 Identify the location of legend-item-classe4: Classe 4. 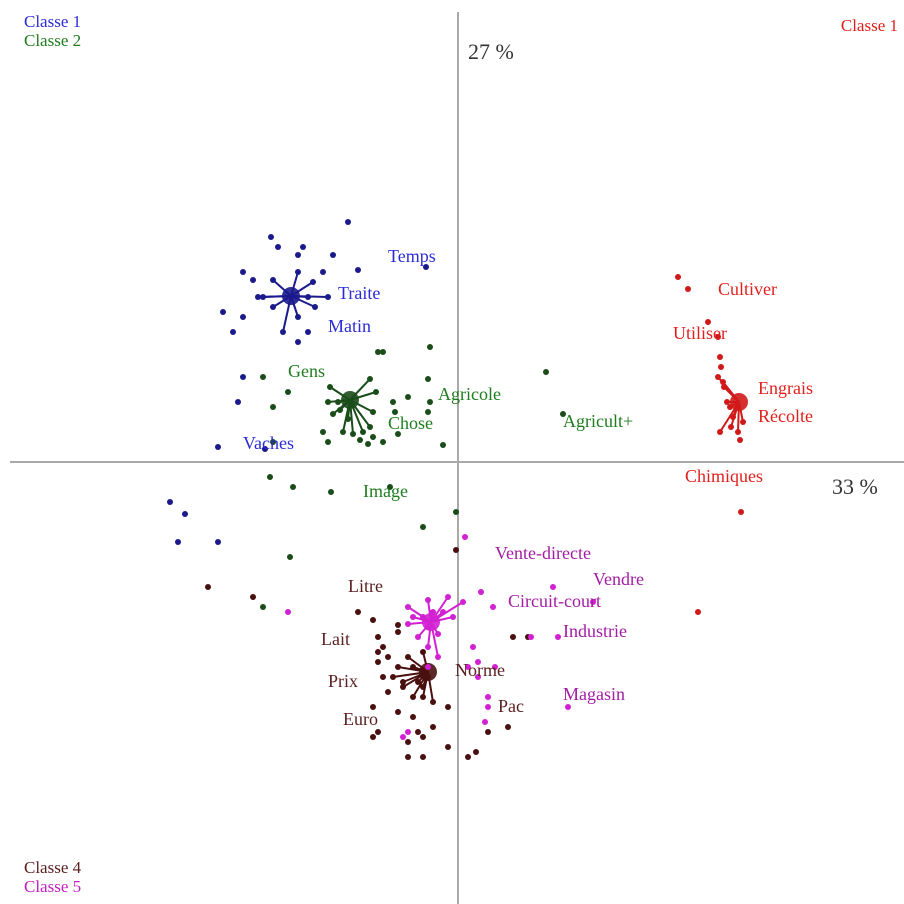
(53, 867).